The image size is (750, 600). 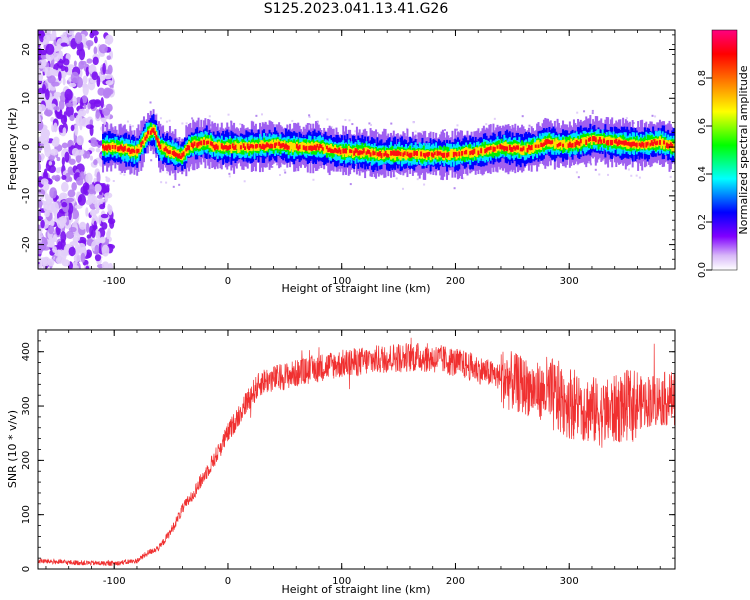 I want to click on colorbar-frame, so click(x=724, y=150).